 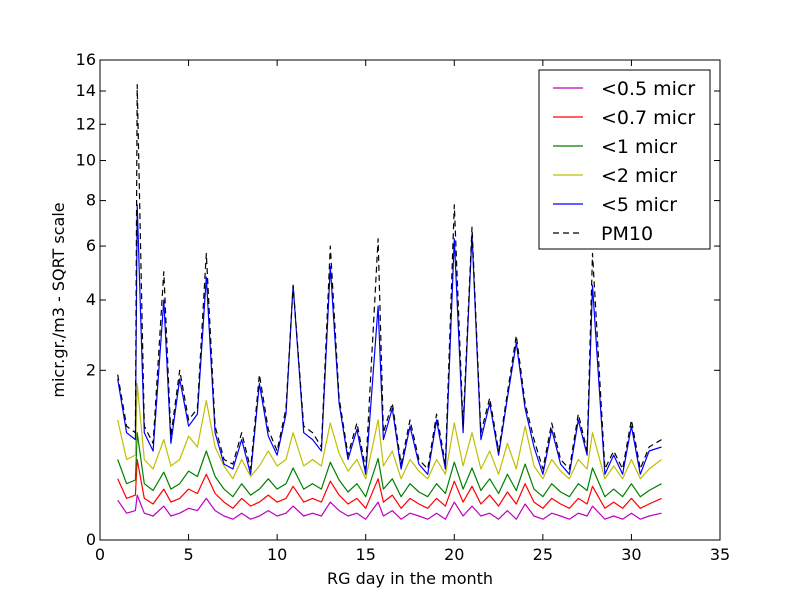 I want to click on y-tick-label: 12, so click(x=86, y=123).